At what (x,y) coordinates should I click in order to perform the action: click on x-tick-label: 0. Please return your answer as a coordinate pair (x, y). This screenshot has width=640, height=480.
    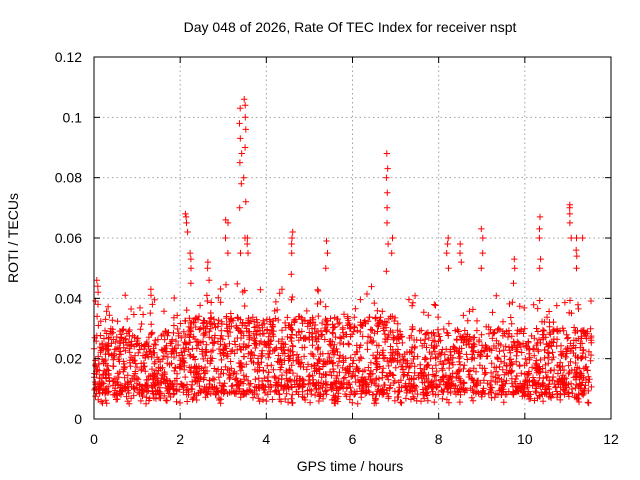
    Looking at the image, I should click on (94, 439).